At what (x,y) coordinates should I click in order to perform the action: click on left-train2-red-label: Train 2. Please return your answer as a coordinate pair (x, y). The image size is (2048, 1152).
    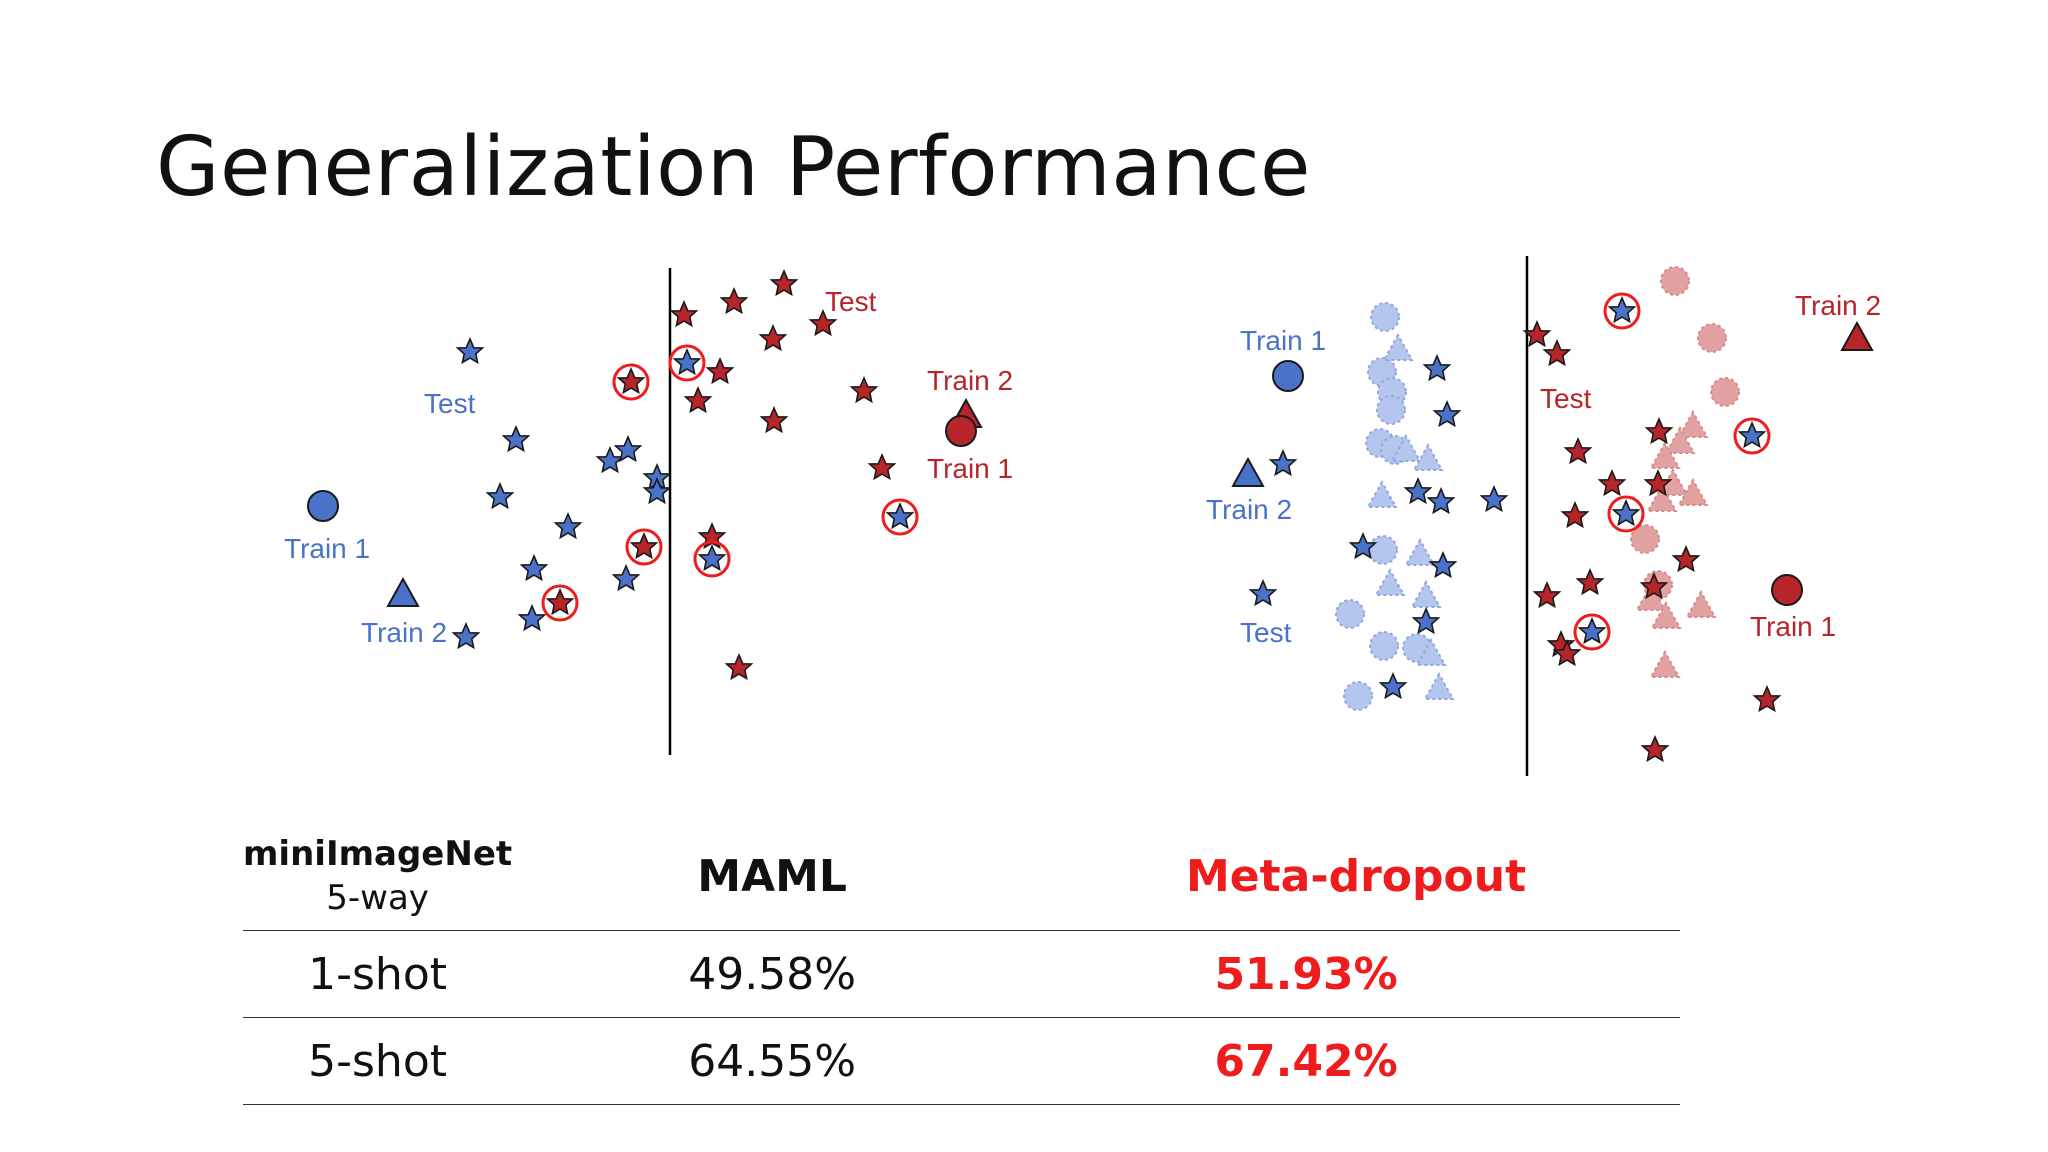
    Looking at the image, I should click on (970, 380).